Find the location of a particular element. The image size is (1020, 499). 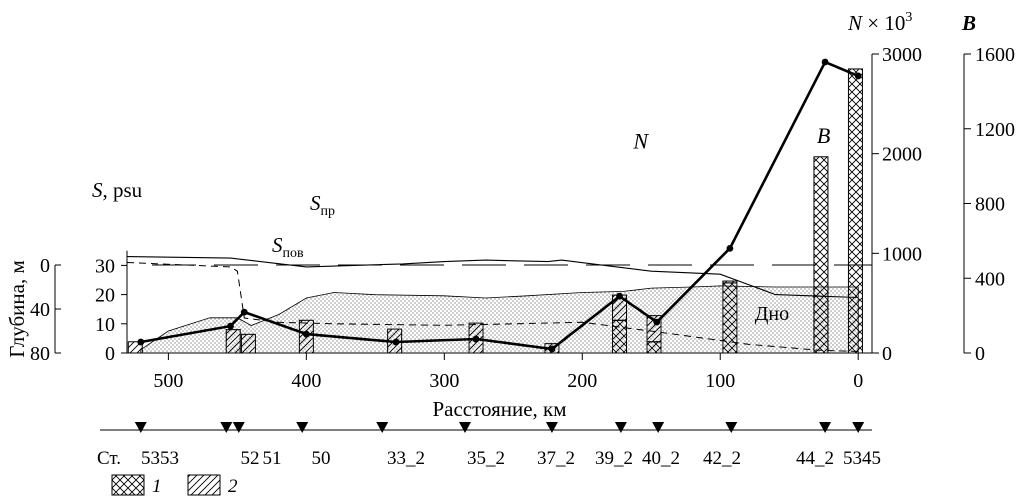

station-label-8: 40_2 is located at coordinates (661, 458).